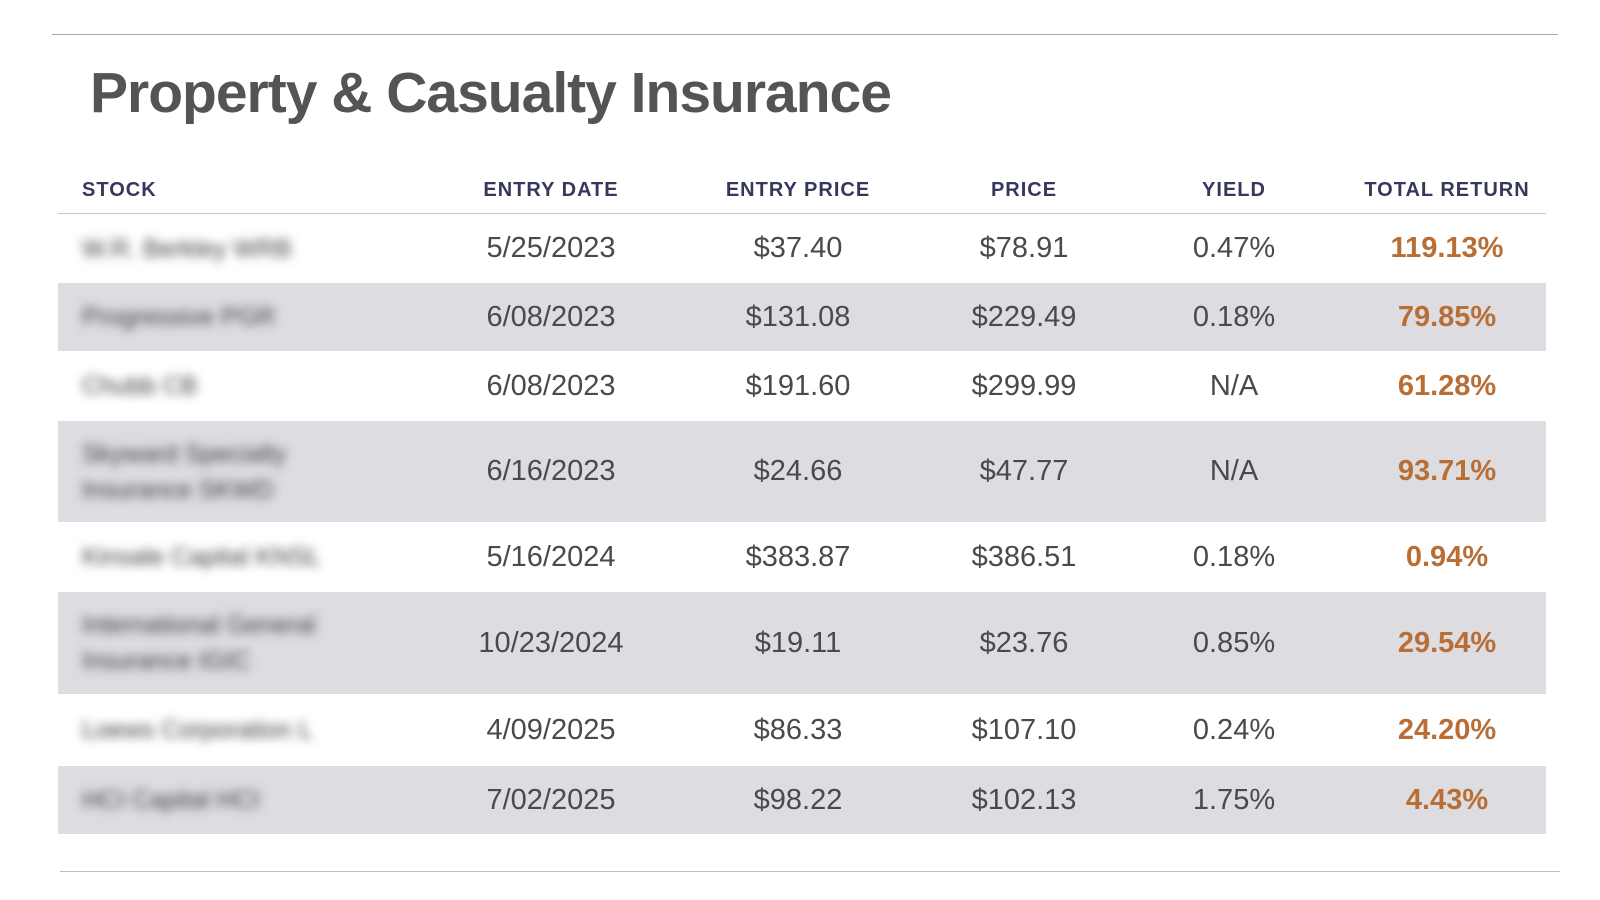  I want to click on page-title: Property & Casualty Insurance, so click(491, 93).